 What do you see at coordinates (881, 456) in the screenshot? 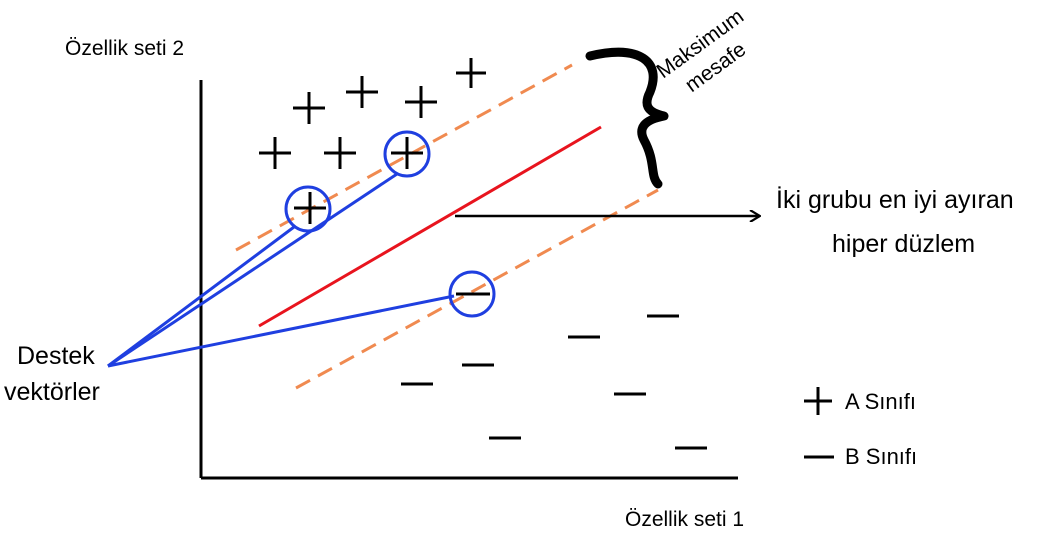
I see `legend-class-b-label: B Sınıfı` at bounding box center [881, 456].